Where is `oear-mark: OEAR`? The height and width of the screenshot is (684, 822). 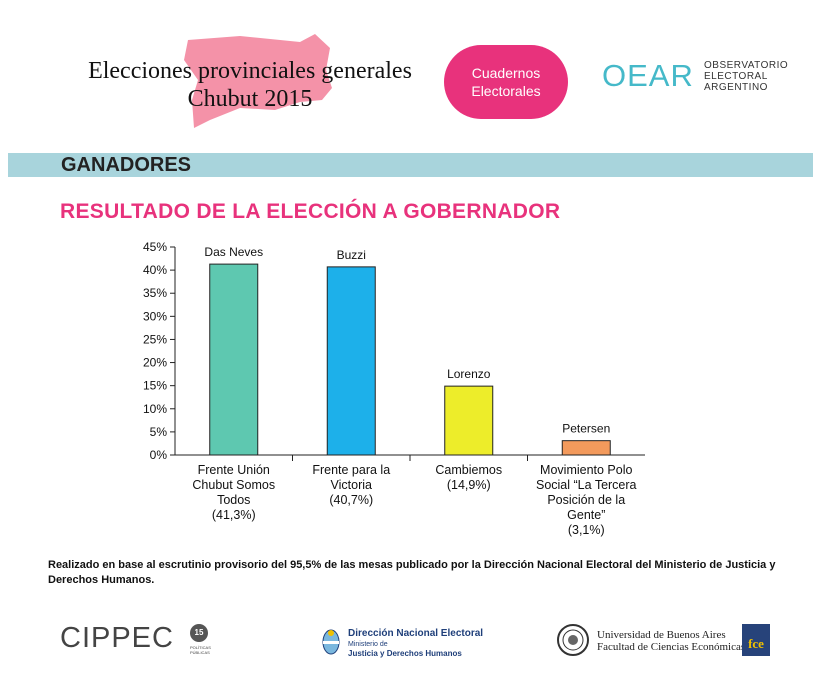 oear-mark: OEAR is located at coordinates (648, 75).